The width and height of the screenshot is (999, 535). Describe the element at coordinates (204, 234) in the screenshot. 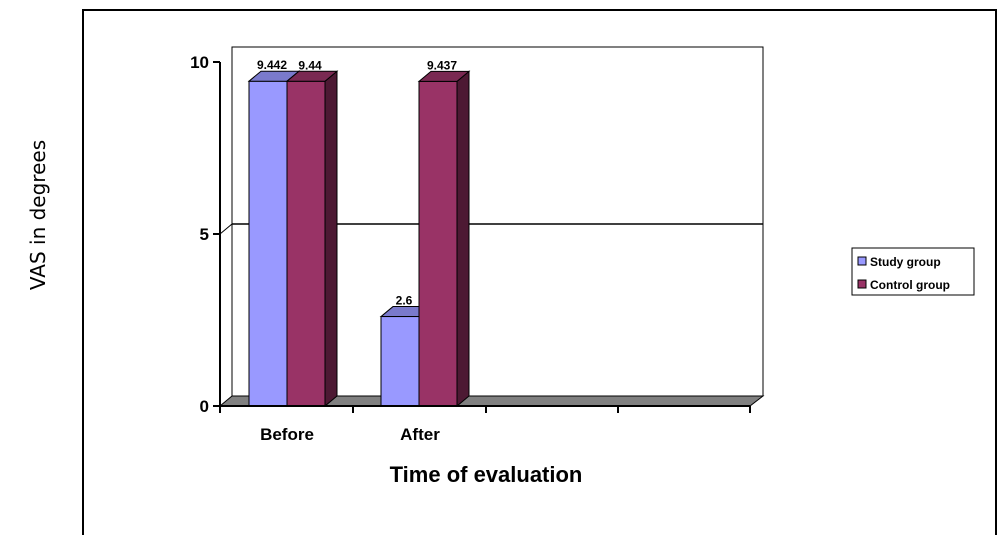

I see `y-tick-label: 5` at that location.